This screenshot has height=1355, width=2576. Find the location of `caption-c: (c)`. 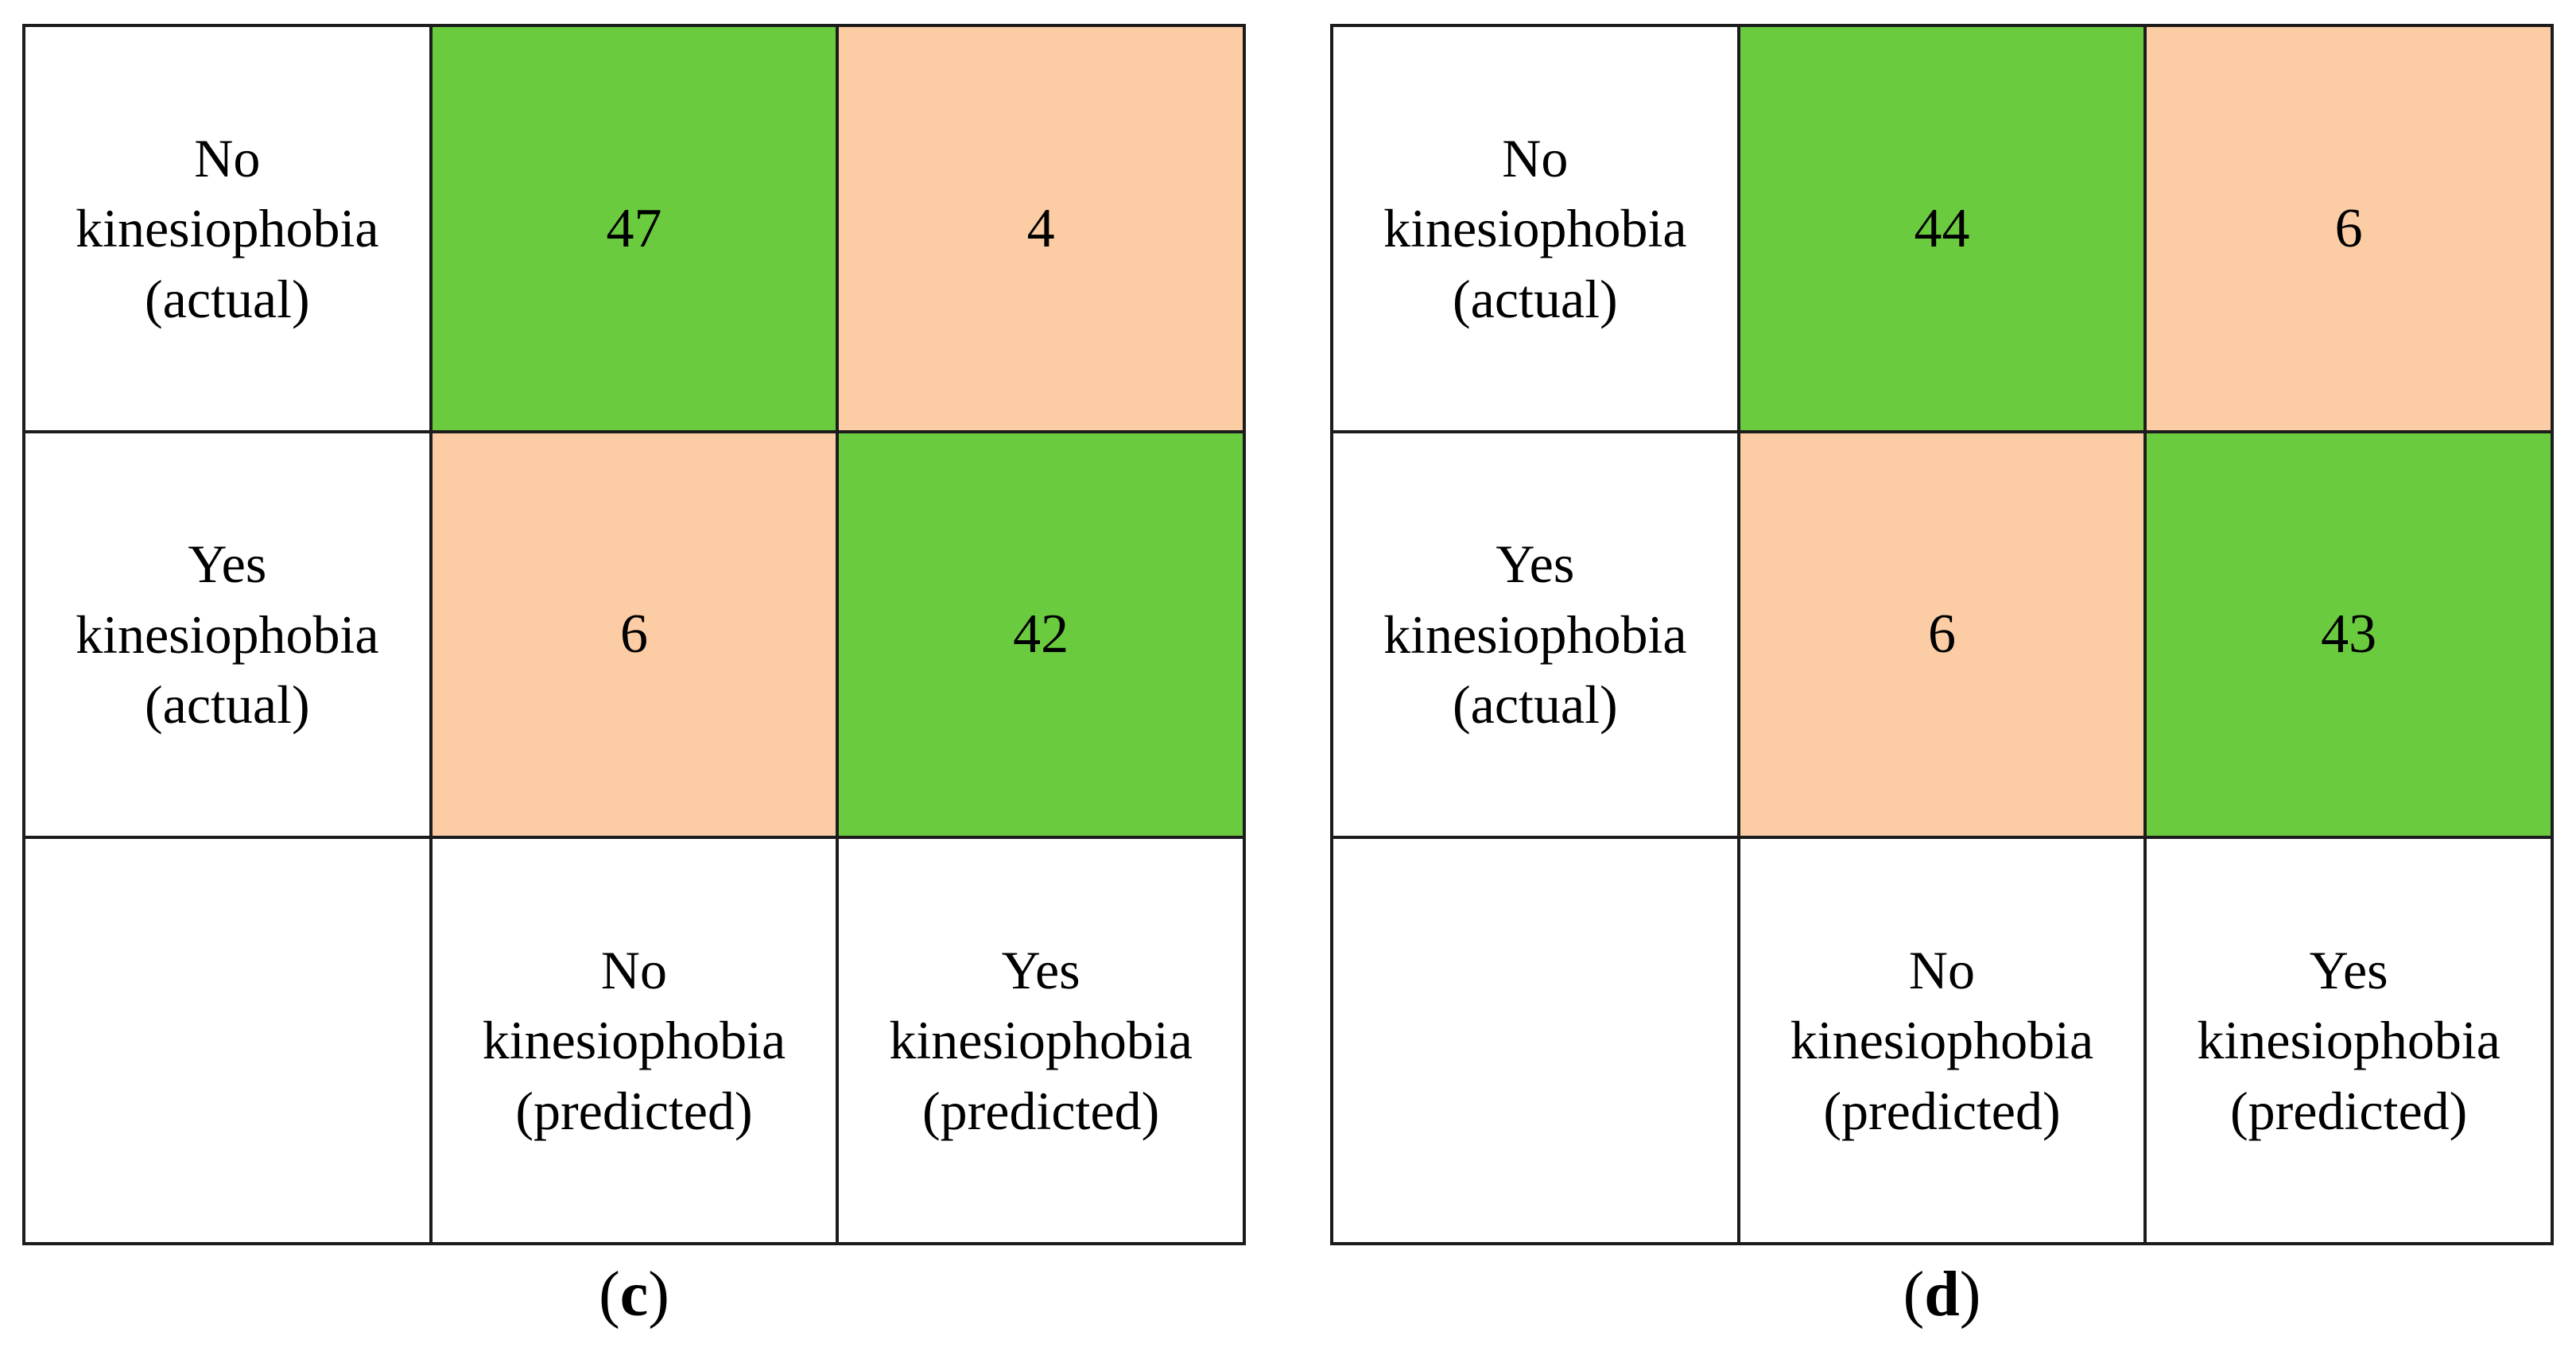

caption-c: (c) is located at coordinates (634, 1295).